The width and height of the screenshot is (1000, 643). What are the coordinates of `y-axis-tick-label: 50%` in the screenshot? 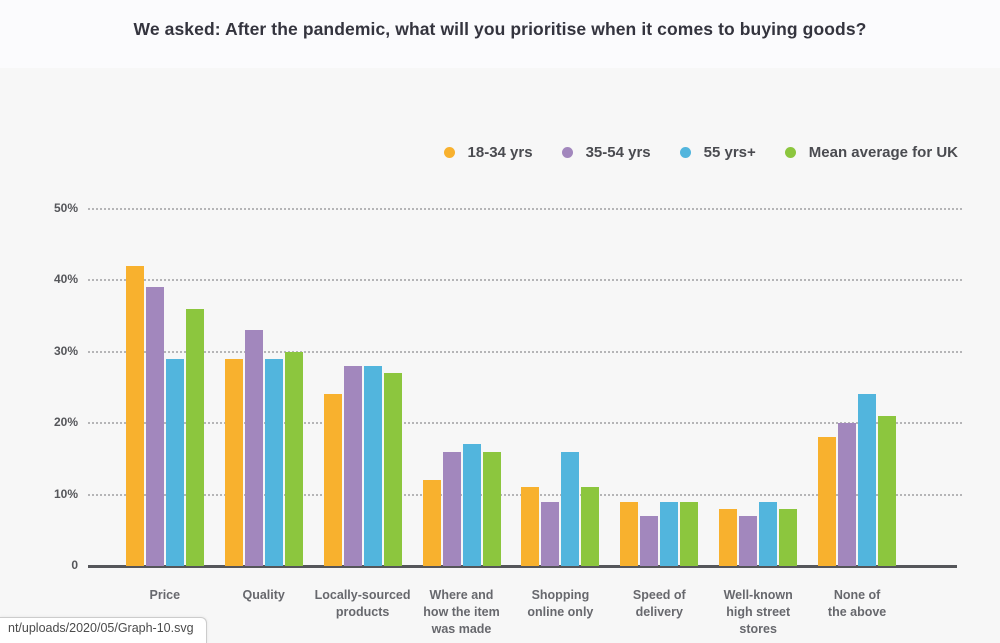 It's located at (65, 207).